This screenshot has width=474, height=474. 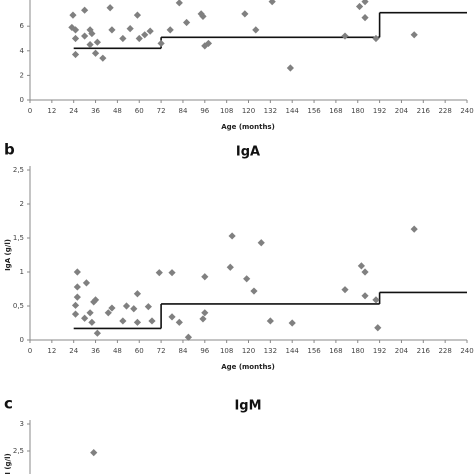 What do you see at coordinates (402, 111) in the screenshot?
I see `x-tick-label: 204` at bounding box center [402, 111].